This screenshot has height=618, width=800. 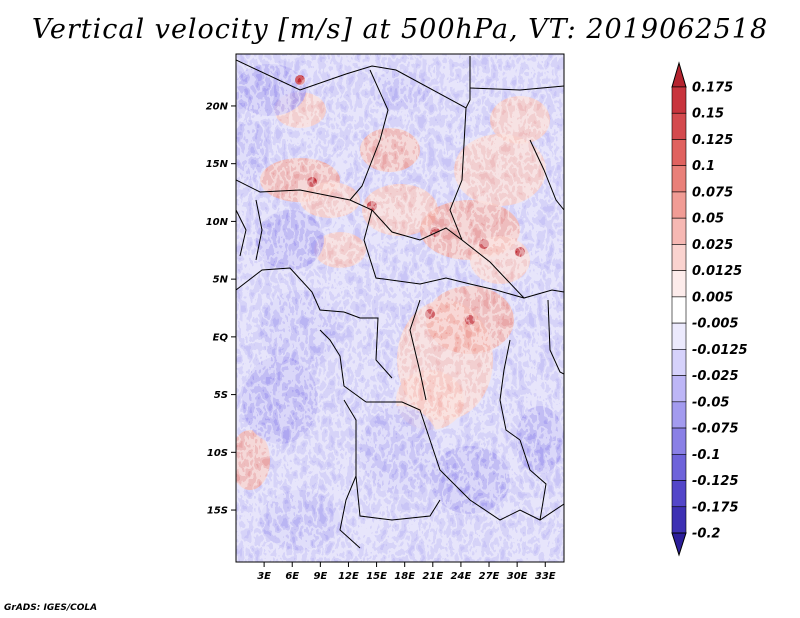 What do you see at coordinates (708, 114) in the screenshot?
I see `colorbar-label: 0.15` at bounding box center [708, 114].